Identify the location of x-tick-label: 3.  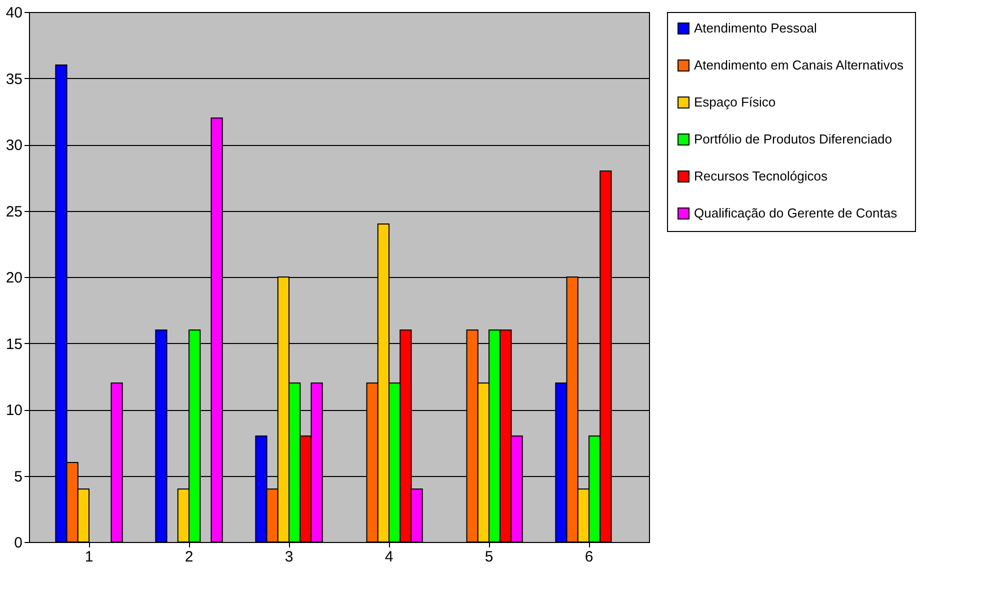
(289, 557).